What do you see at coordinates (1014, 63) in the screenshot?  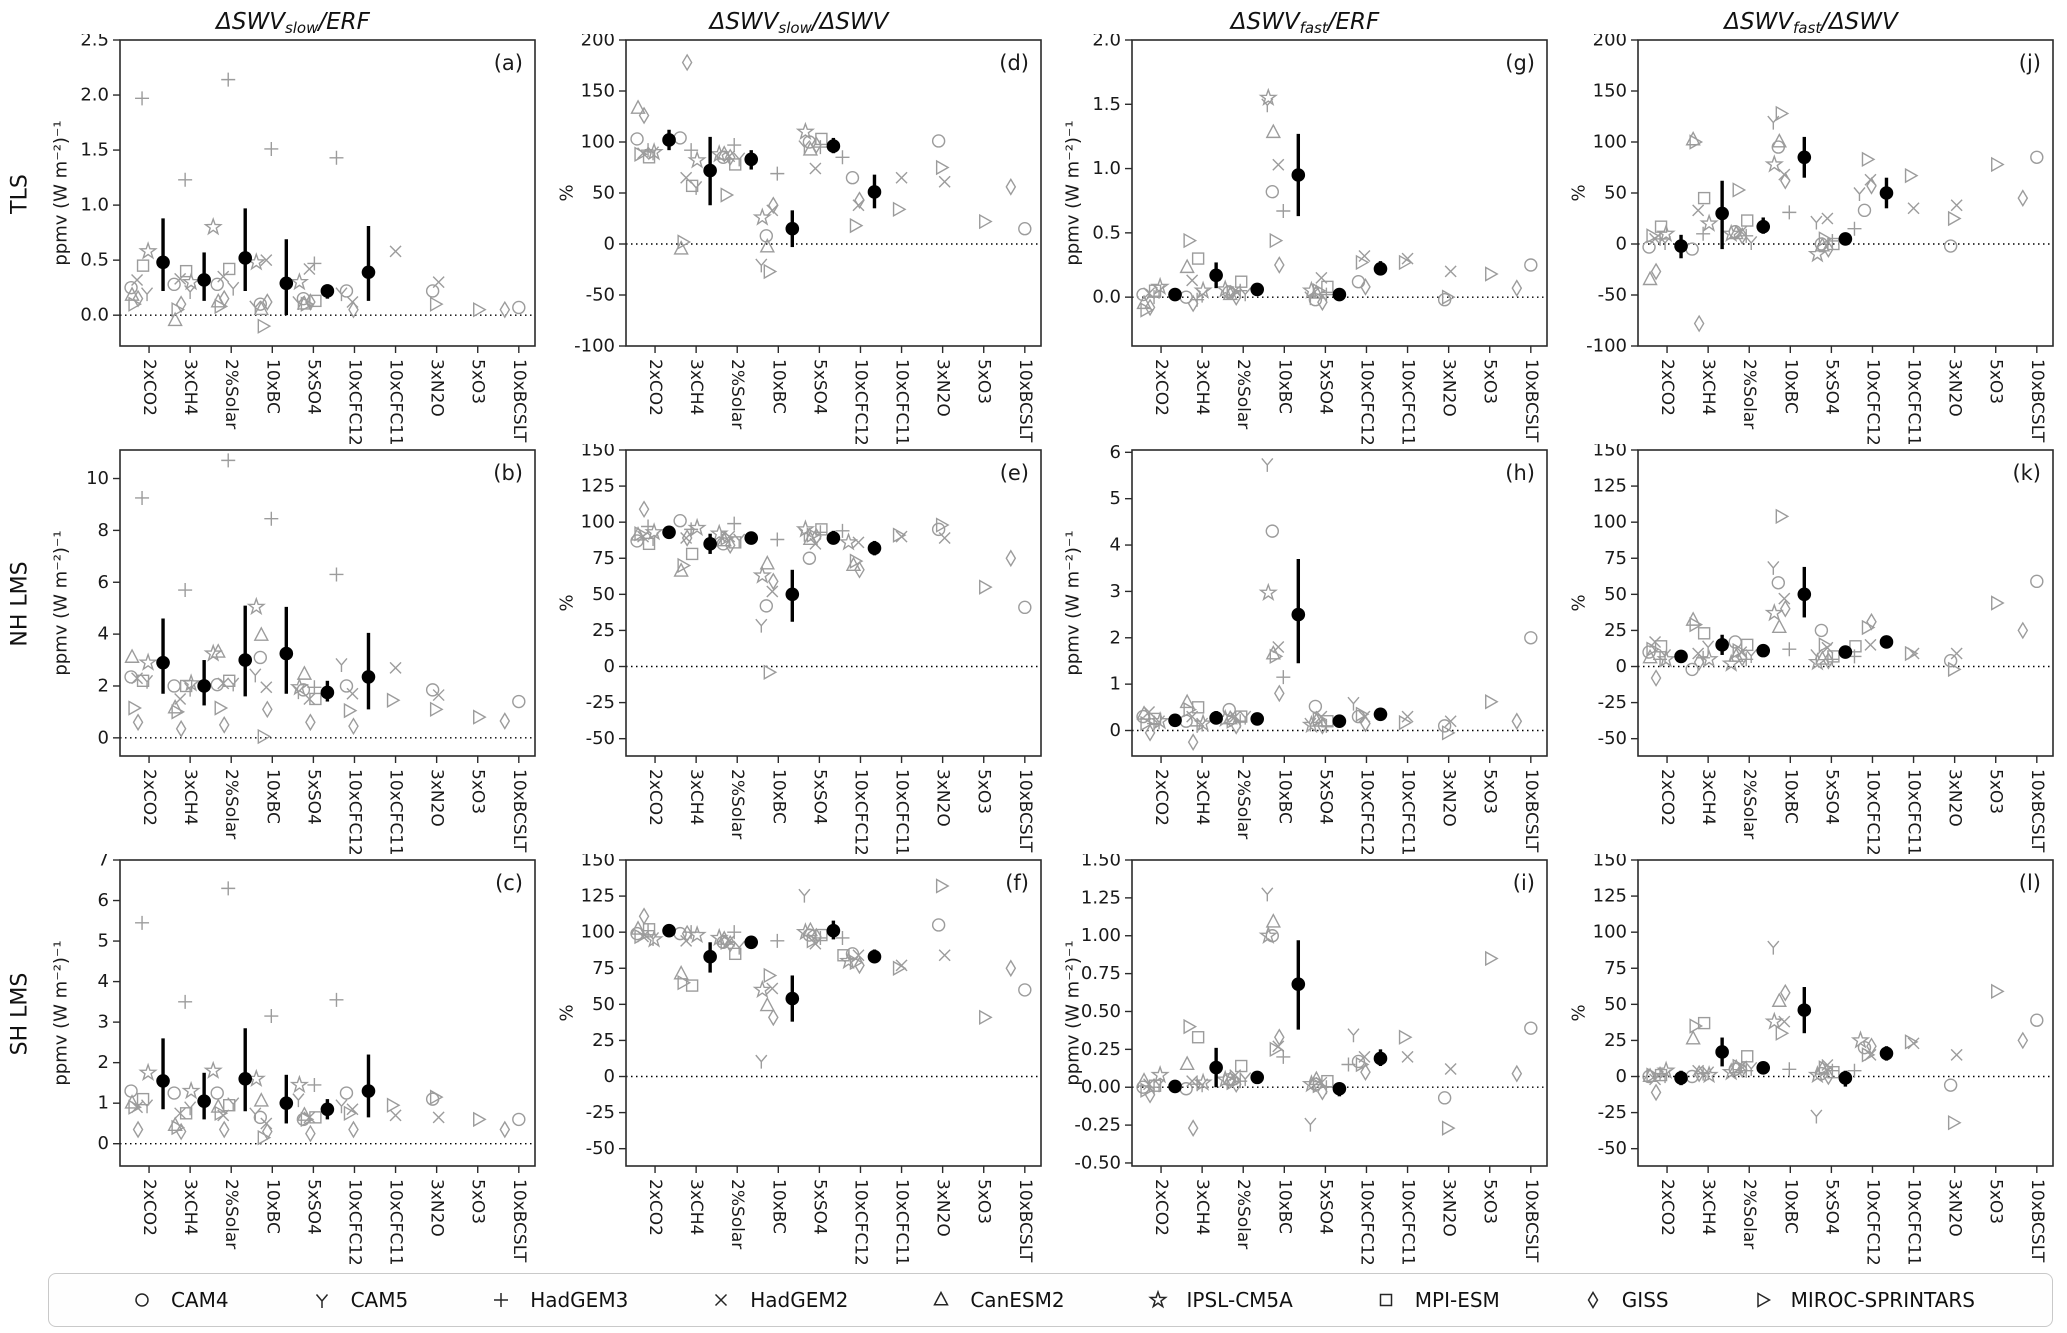 I see `svg-text: (d)` at bounding box center [1014, 63].